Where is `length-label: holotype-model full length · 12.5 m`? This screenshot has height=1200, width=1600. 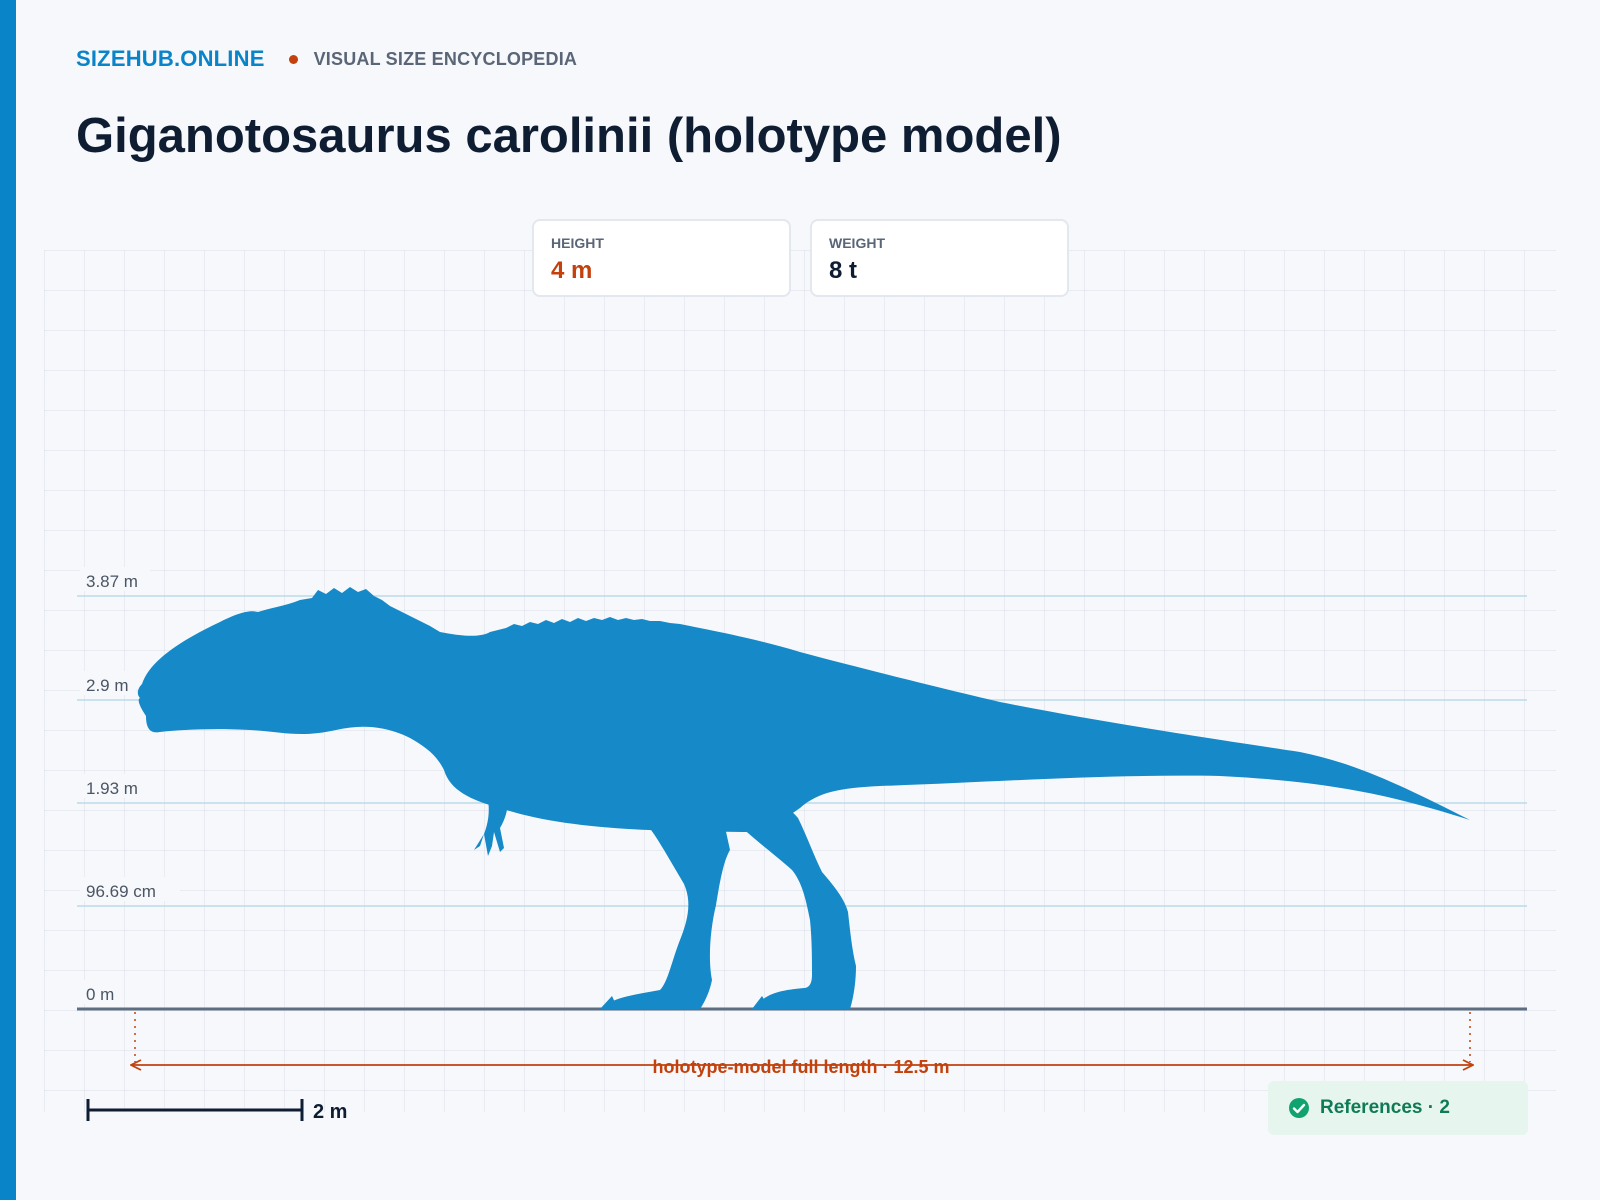 length-label: holotype-model full length · 12.5 m is located at coordinates (800, 1067).